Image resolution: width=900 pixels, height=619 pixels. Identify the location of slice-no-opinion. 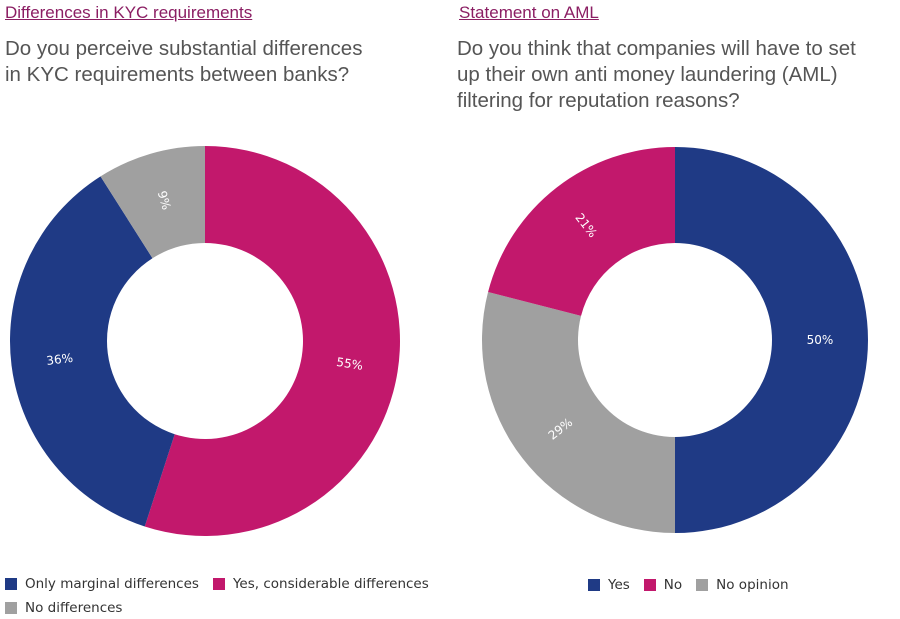
(578, 412).